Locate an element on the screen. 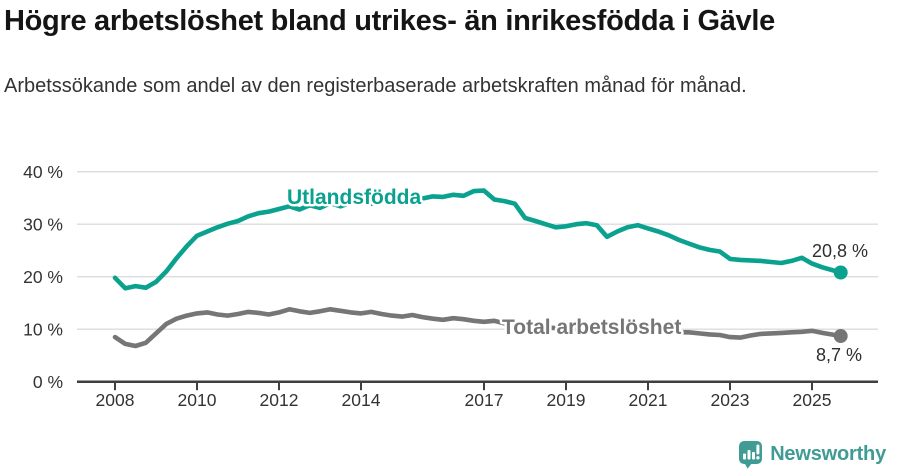  x-tick-label: 2010 is located at coordinates (197, 400).